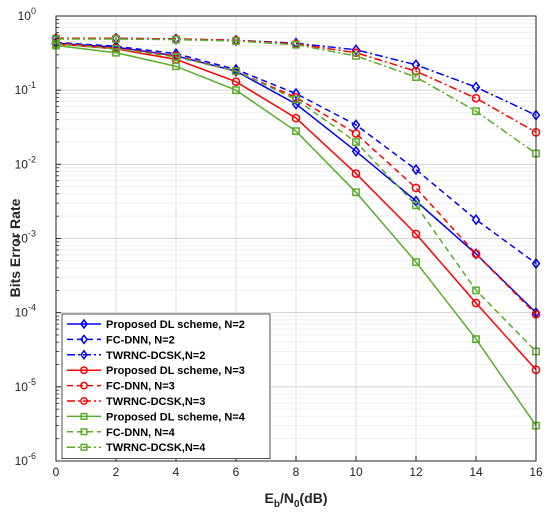 This screenshot has width=550, height=516. What do you see at coordinates (297, 504) in the screenshot?
I see `x-label-sub2: 0` at bounding box center [297, 504].